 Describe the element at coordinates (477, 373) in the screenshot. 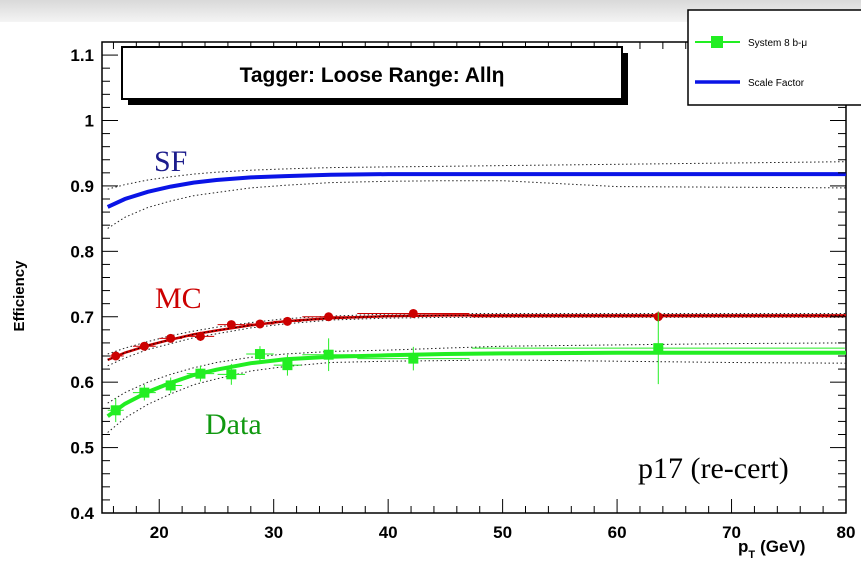

I see `data-band-upper` at that location.